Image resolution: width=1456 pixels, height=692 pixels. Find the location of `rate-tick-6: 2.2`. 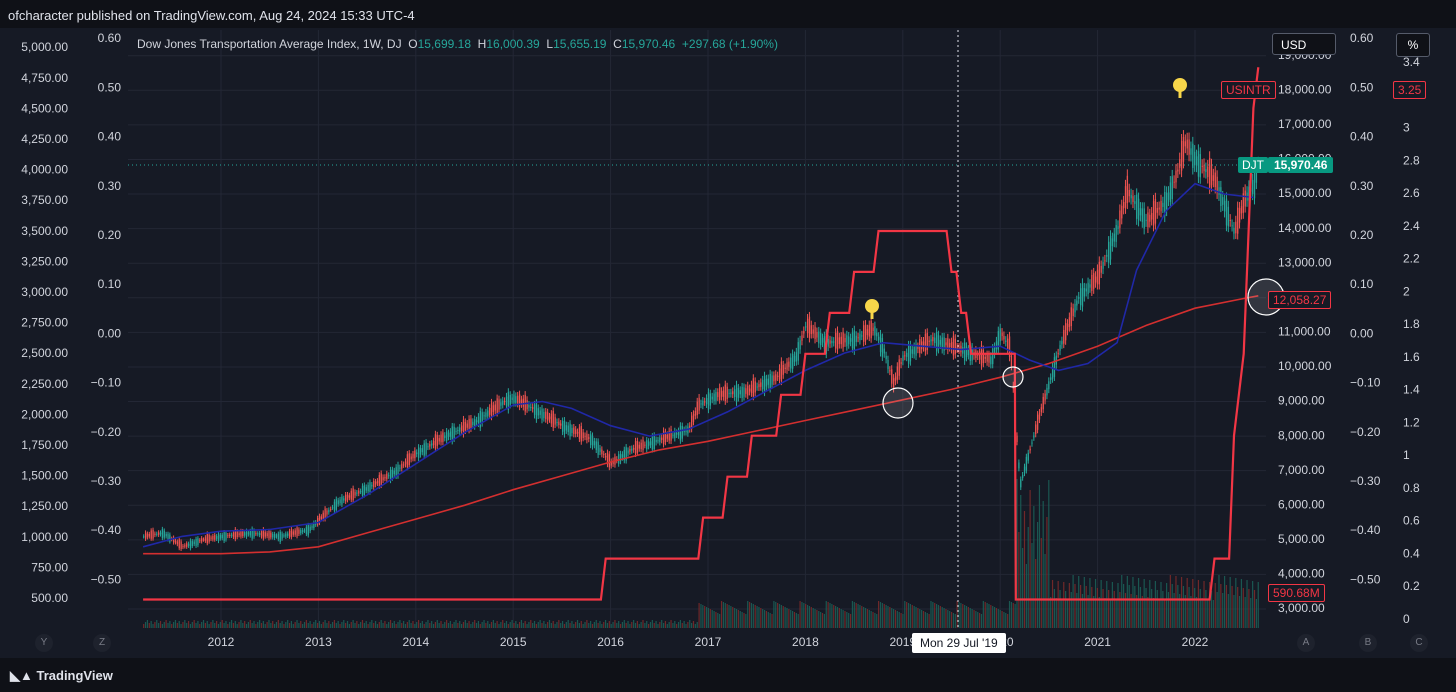

rate-tick-6: 2.2 is located at coordinates (1411, 259).